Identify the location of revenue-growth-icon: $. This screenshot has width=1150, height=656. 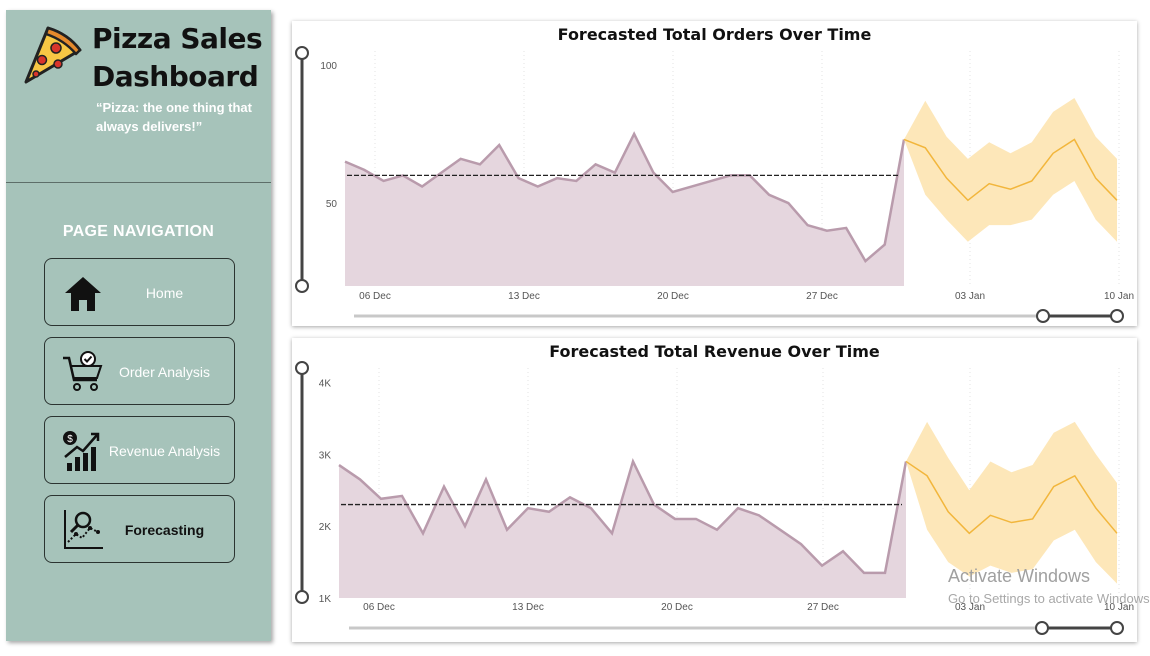
(81, 451).